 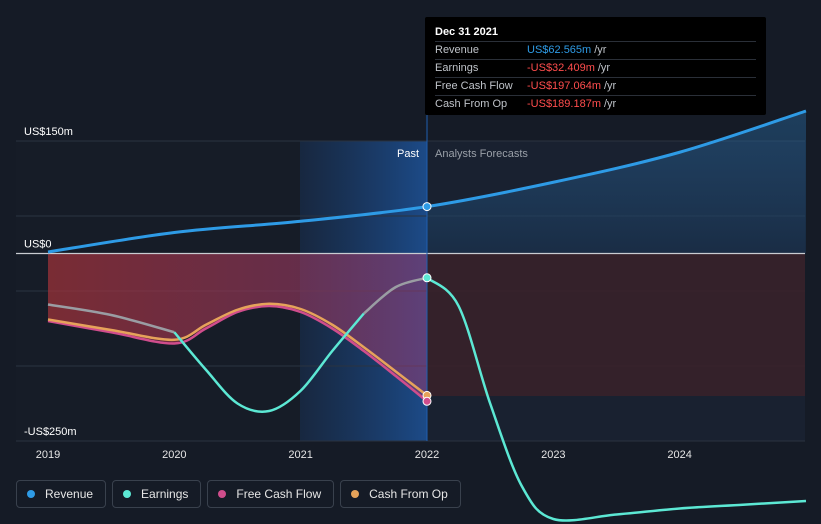 What do you see at coordinates (471, 104) in the screenshot?
I see `tooltip-label: Cash From Op` at bounding box center [471, 104].